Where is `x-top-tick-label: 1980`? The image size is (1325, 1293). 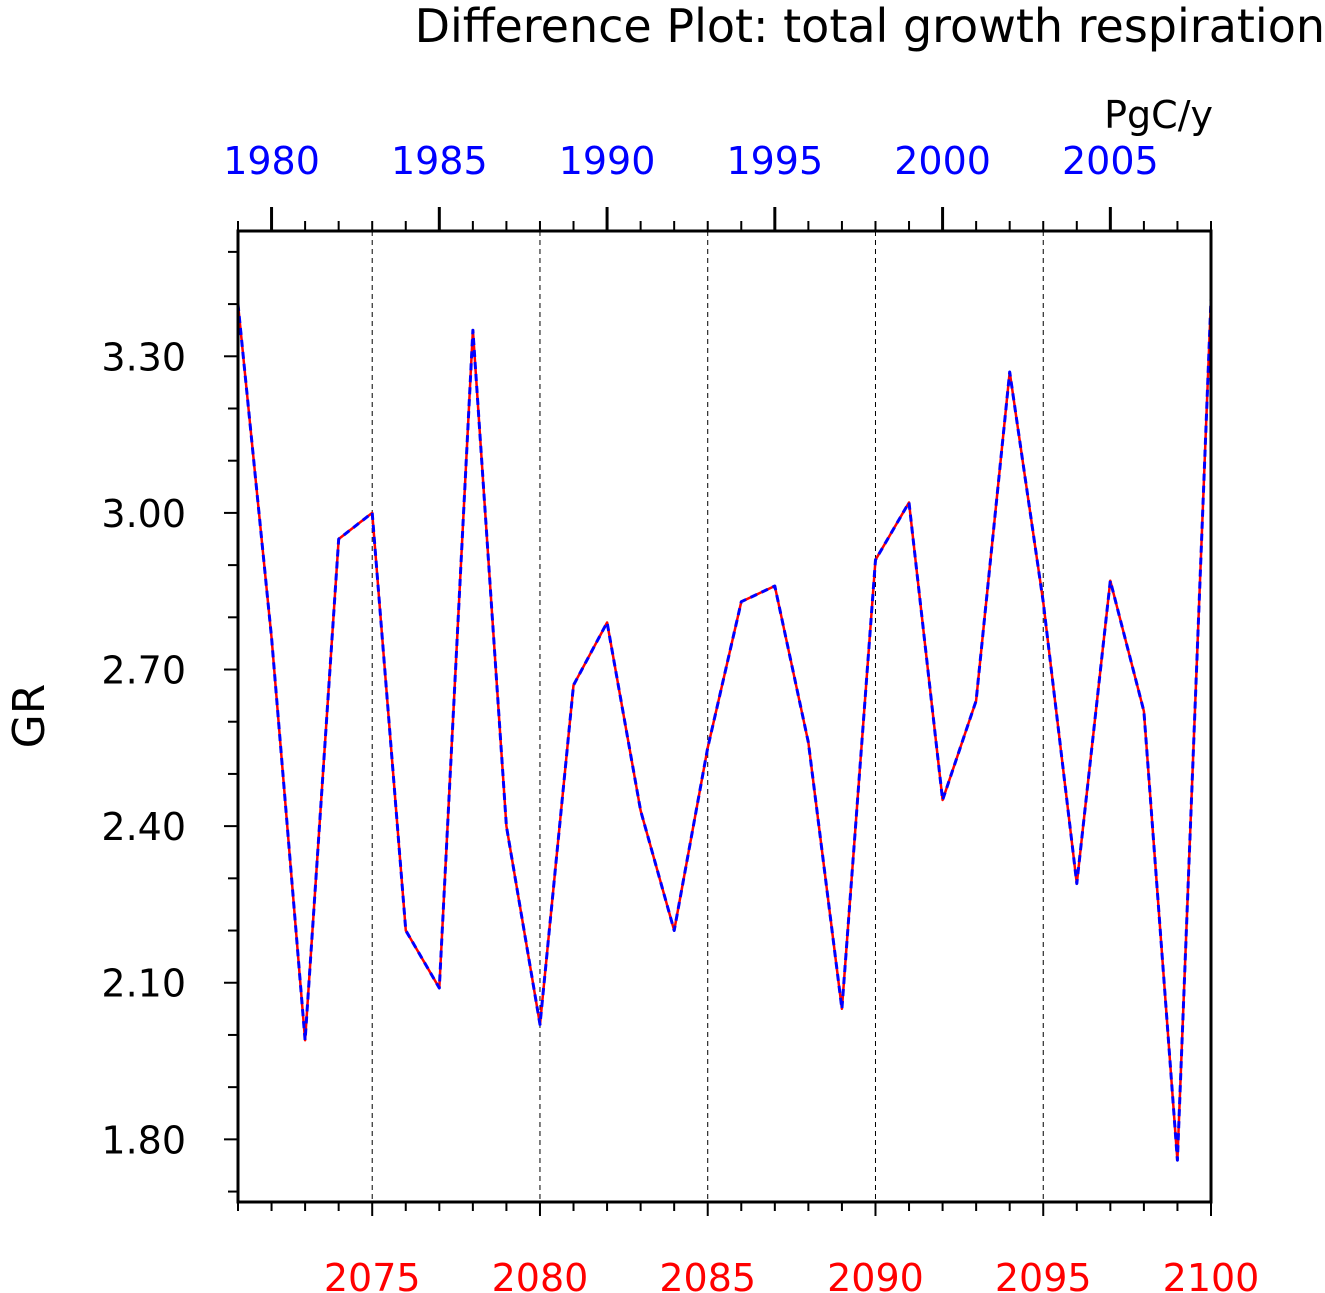 x-top-tick-label: 1980 is located at coordinates (271, 161).